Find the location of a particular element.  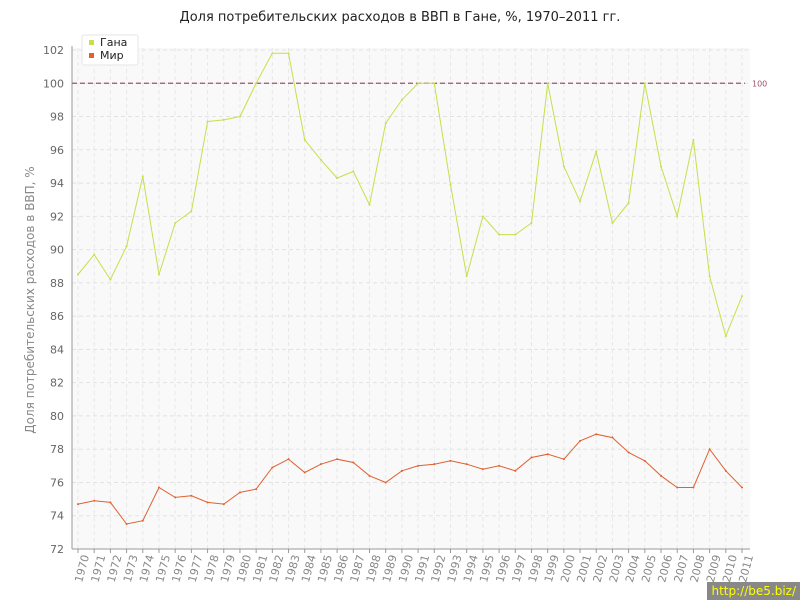

y-tick-label: 90 is located at coordinates (57, 250).